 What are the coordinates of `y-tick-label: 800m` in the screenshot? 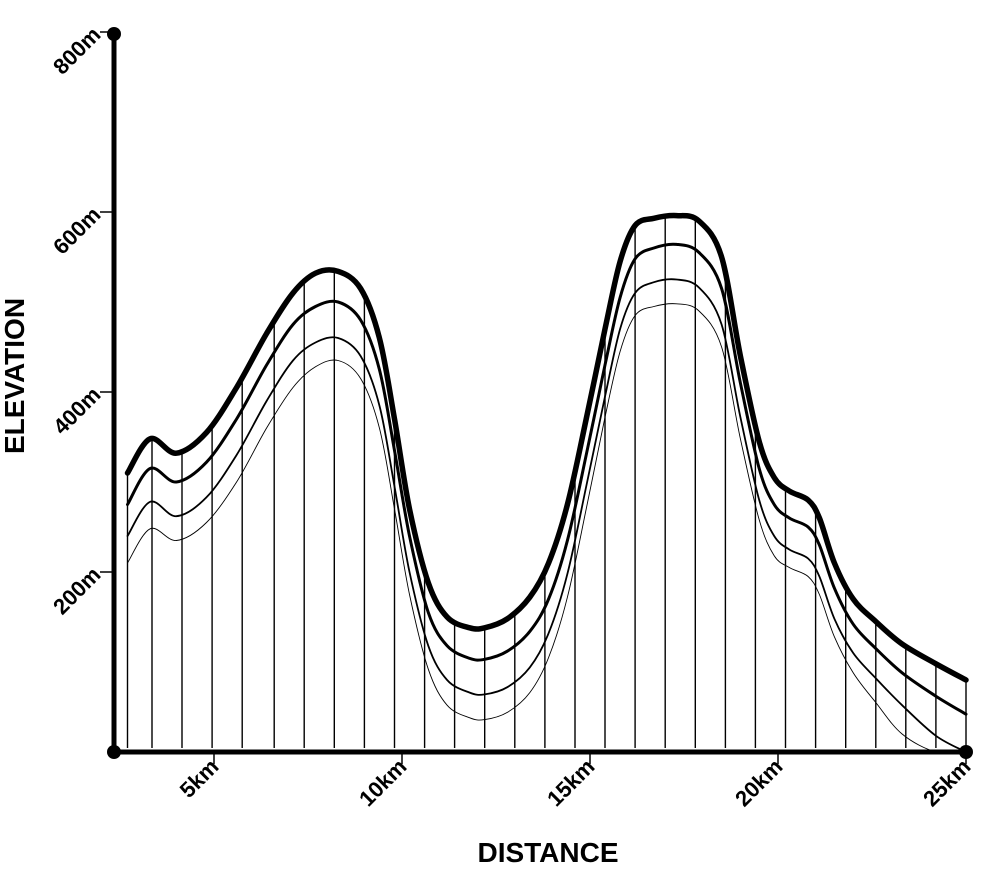 It's located at (76, 50).